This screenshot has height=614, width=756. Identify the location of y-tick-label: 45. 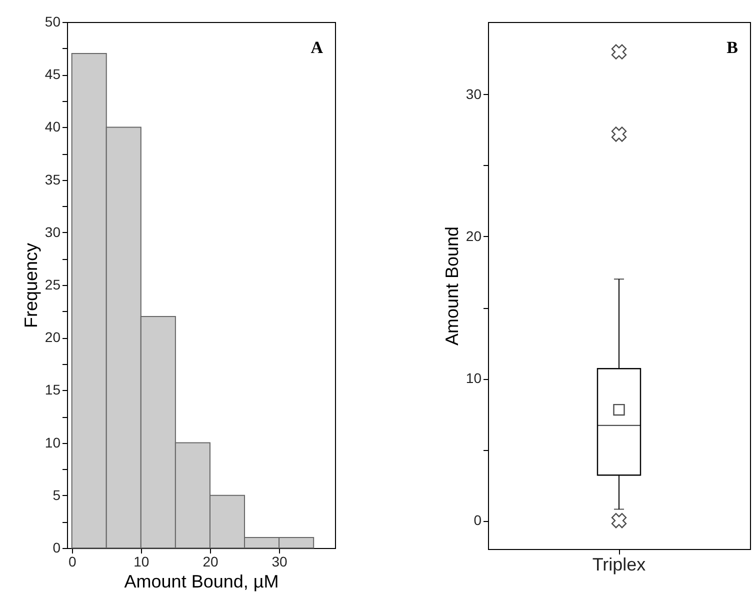
(52, 74).